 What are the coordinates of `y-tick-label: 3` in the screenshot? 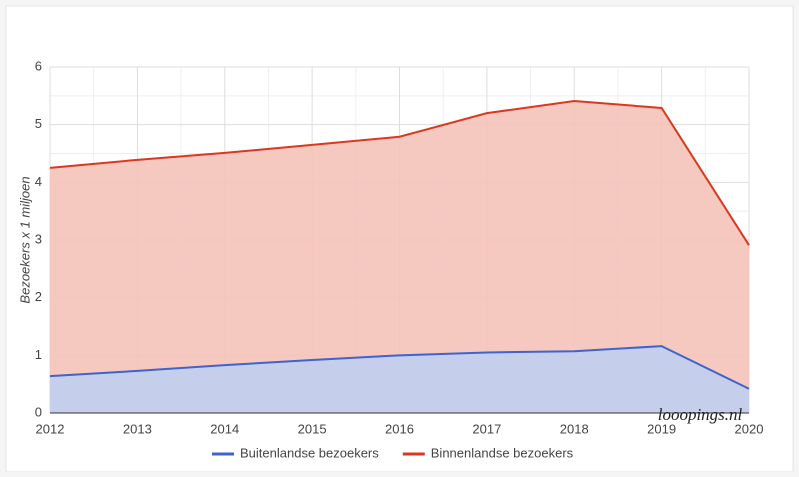 It's located at (38, 238).